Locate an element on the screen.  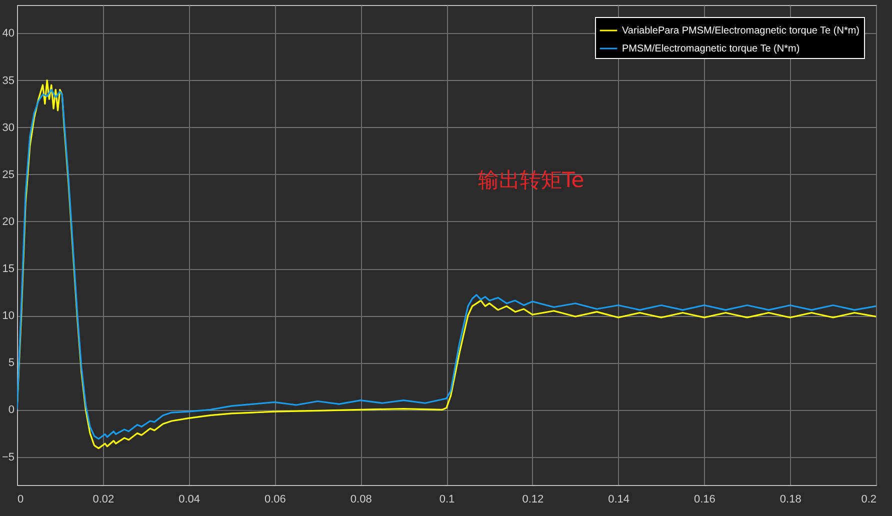
y-tick-label: 30 is located at coordinates (8, 128).